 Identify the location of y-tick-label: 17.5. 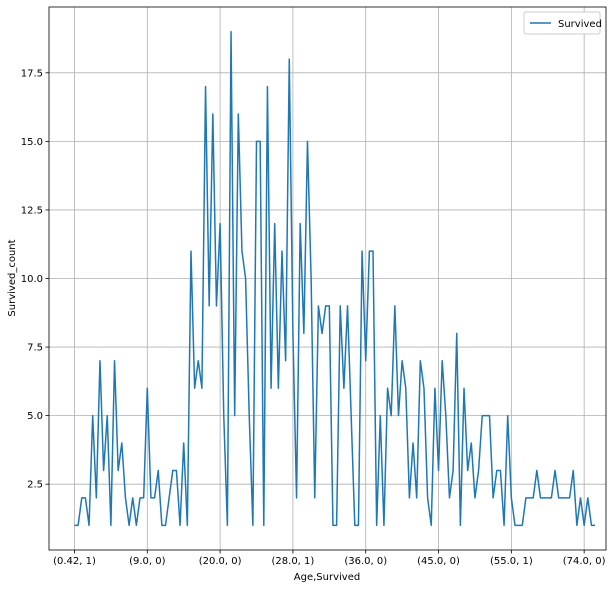
(32, 73).